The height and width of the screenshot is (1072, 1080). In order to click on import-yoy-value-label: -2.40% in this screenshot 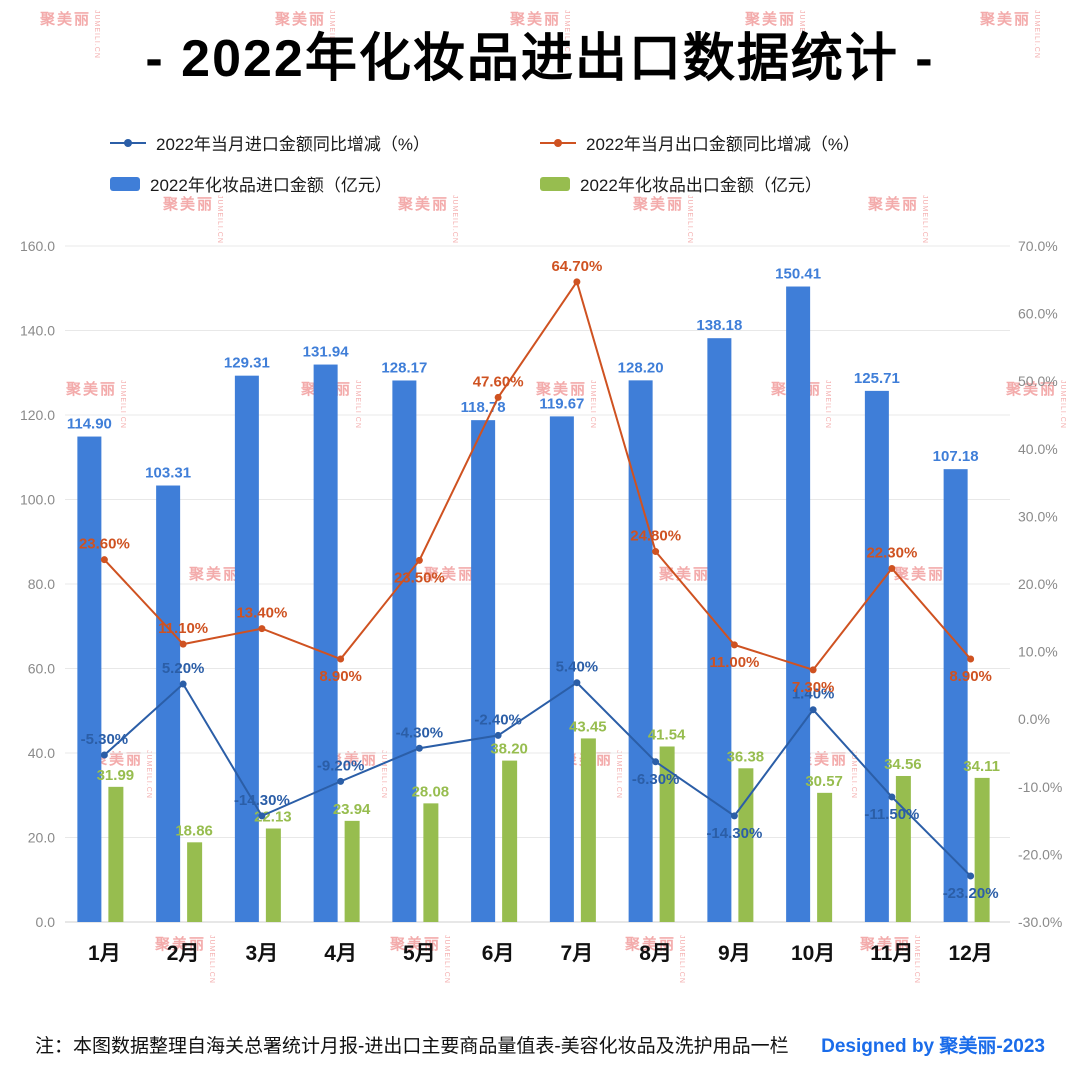, I will do `click(498, 719)`.